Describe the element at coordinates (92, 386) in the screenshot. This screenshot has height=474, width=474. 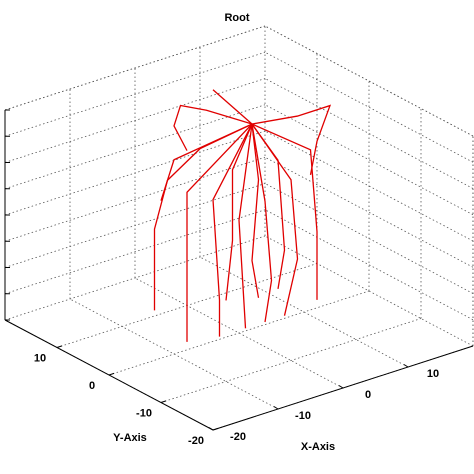
I see `y-tick-label: 0` at that location.